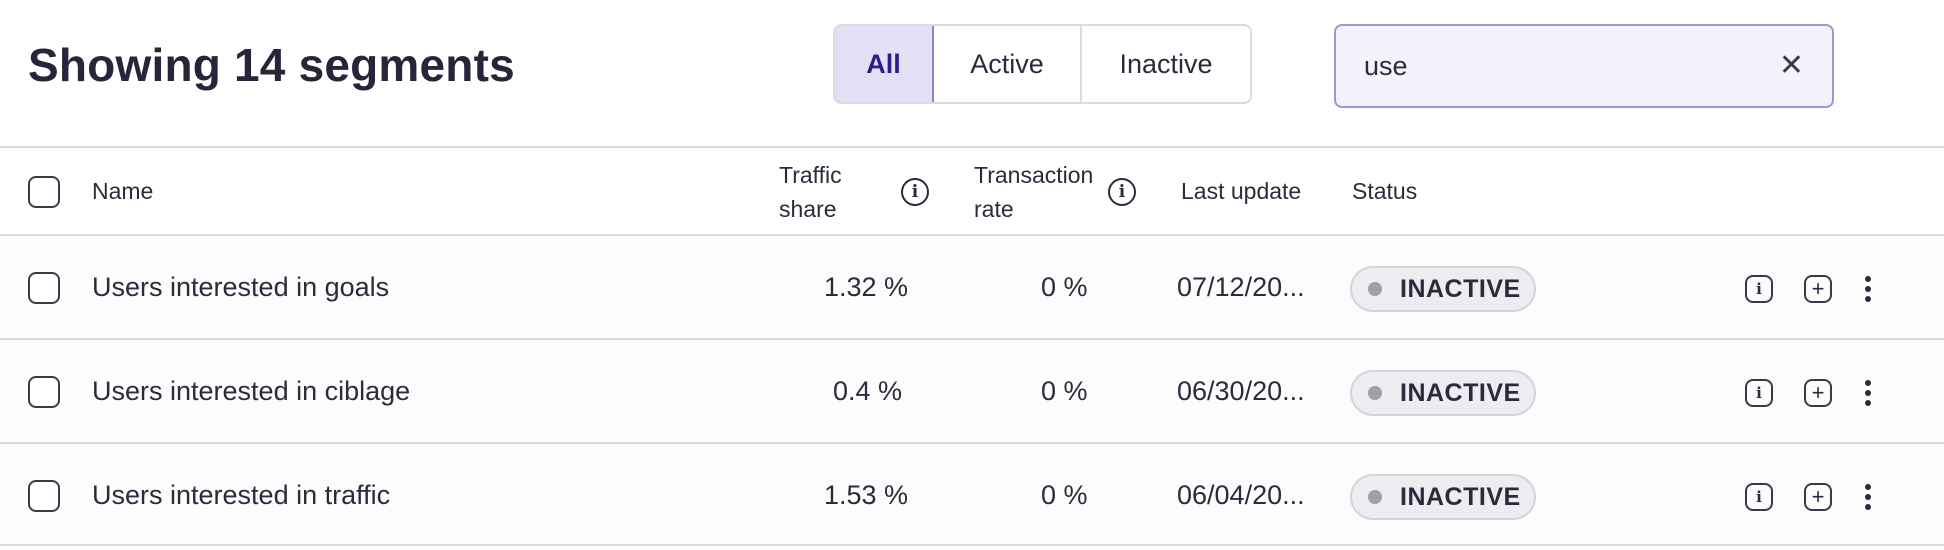 The image size is (1944, 550). Describe the element at coordinates (810, 175) in the screenshot. I see `column-header-traffic-share-line1: Traffic` at that location.